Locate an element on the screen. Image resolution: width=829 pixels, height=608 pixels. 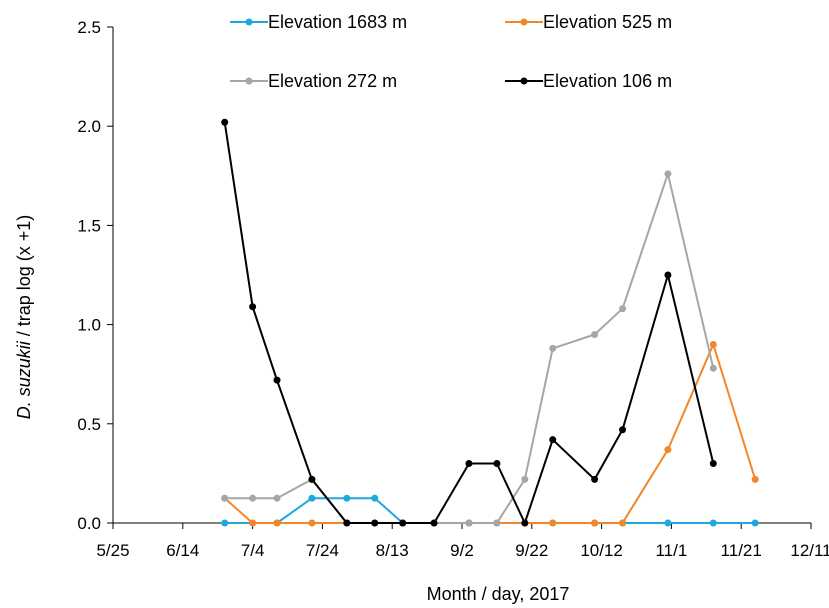
y-tick-label: 0.0 is located at coordinates (89, 523).